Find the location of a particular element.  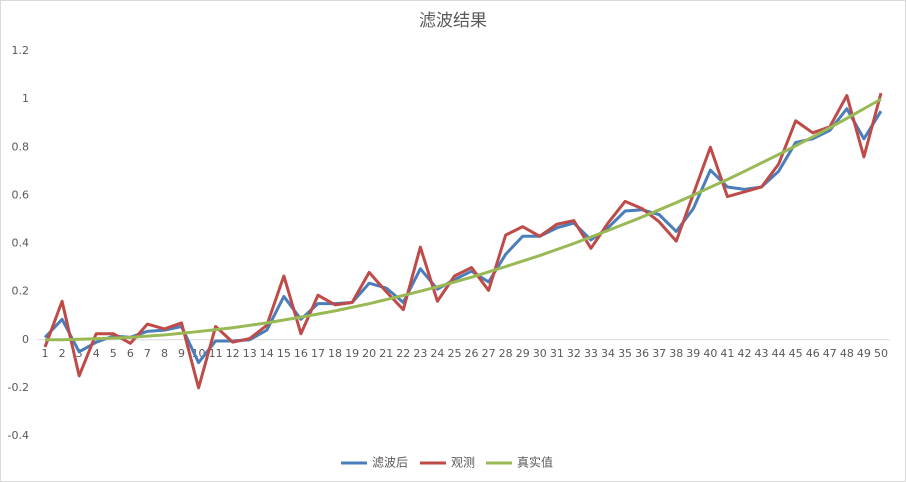

x-tick-label: 5 is located at coordinates (113, 353).